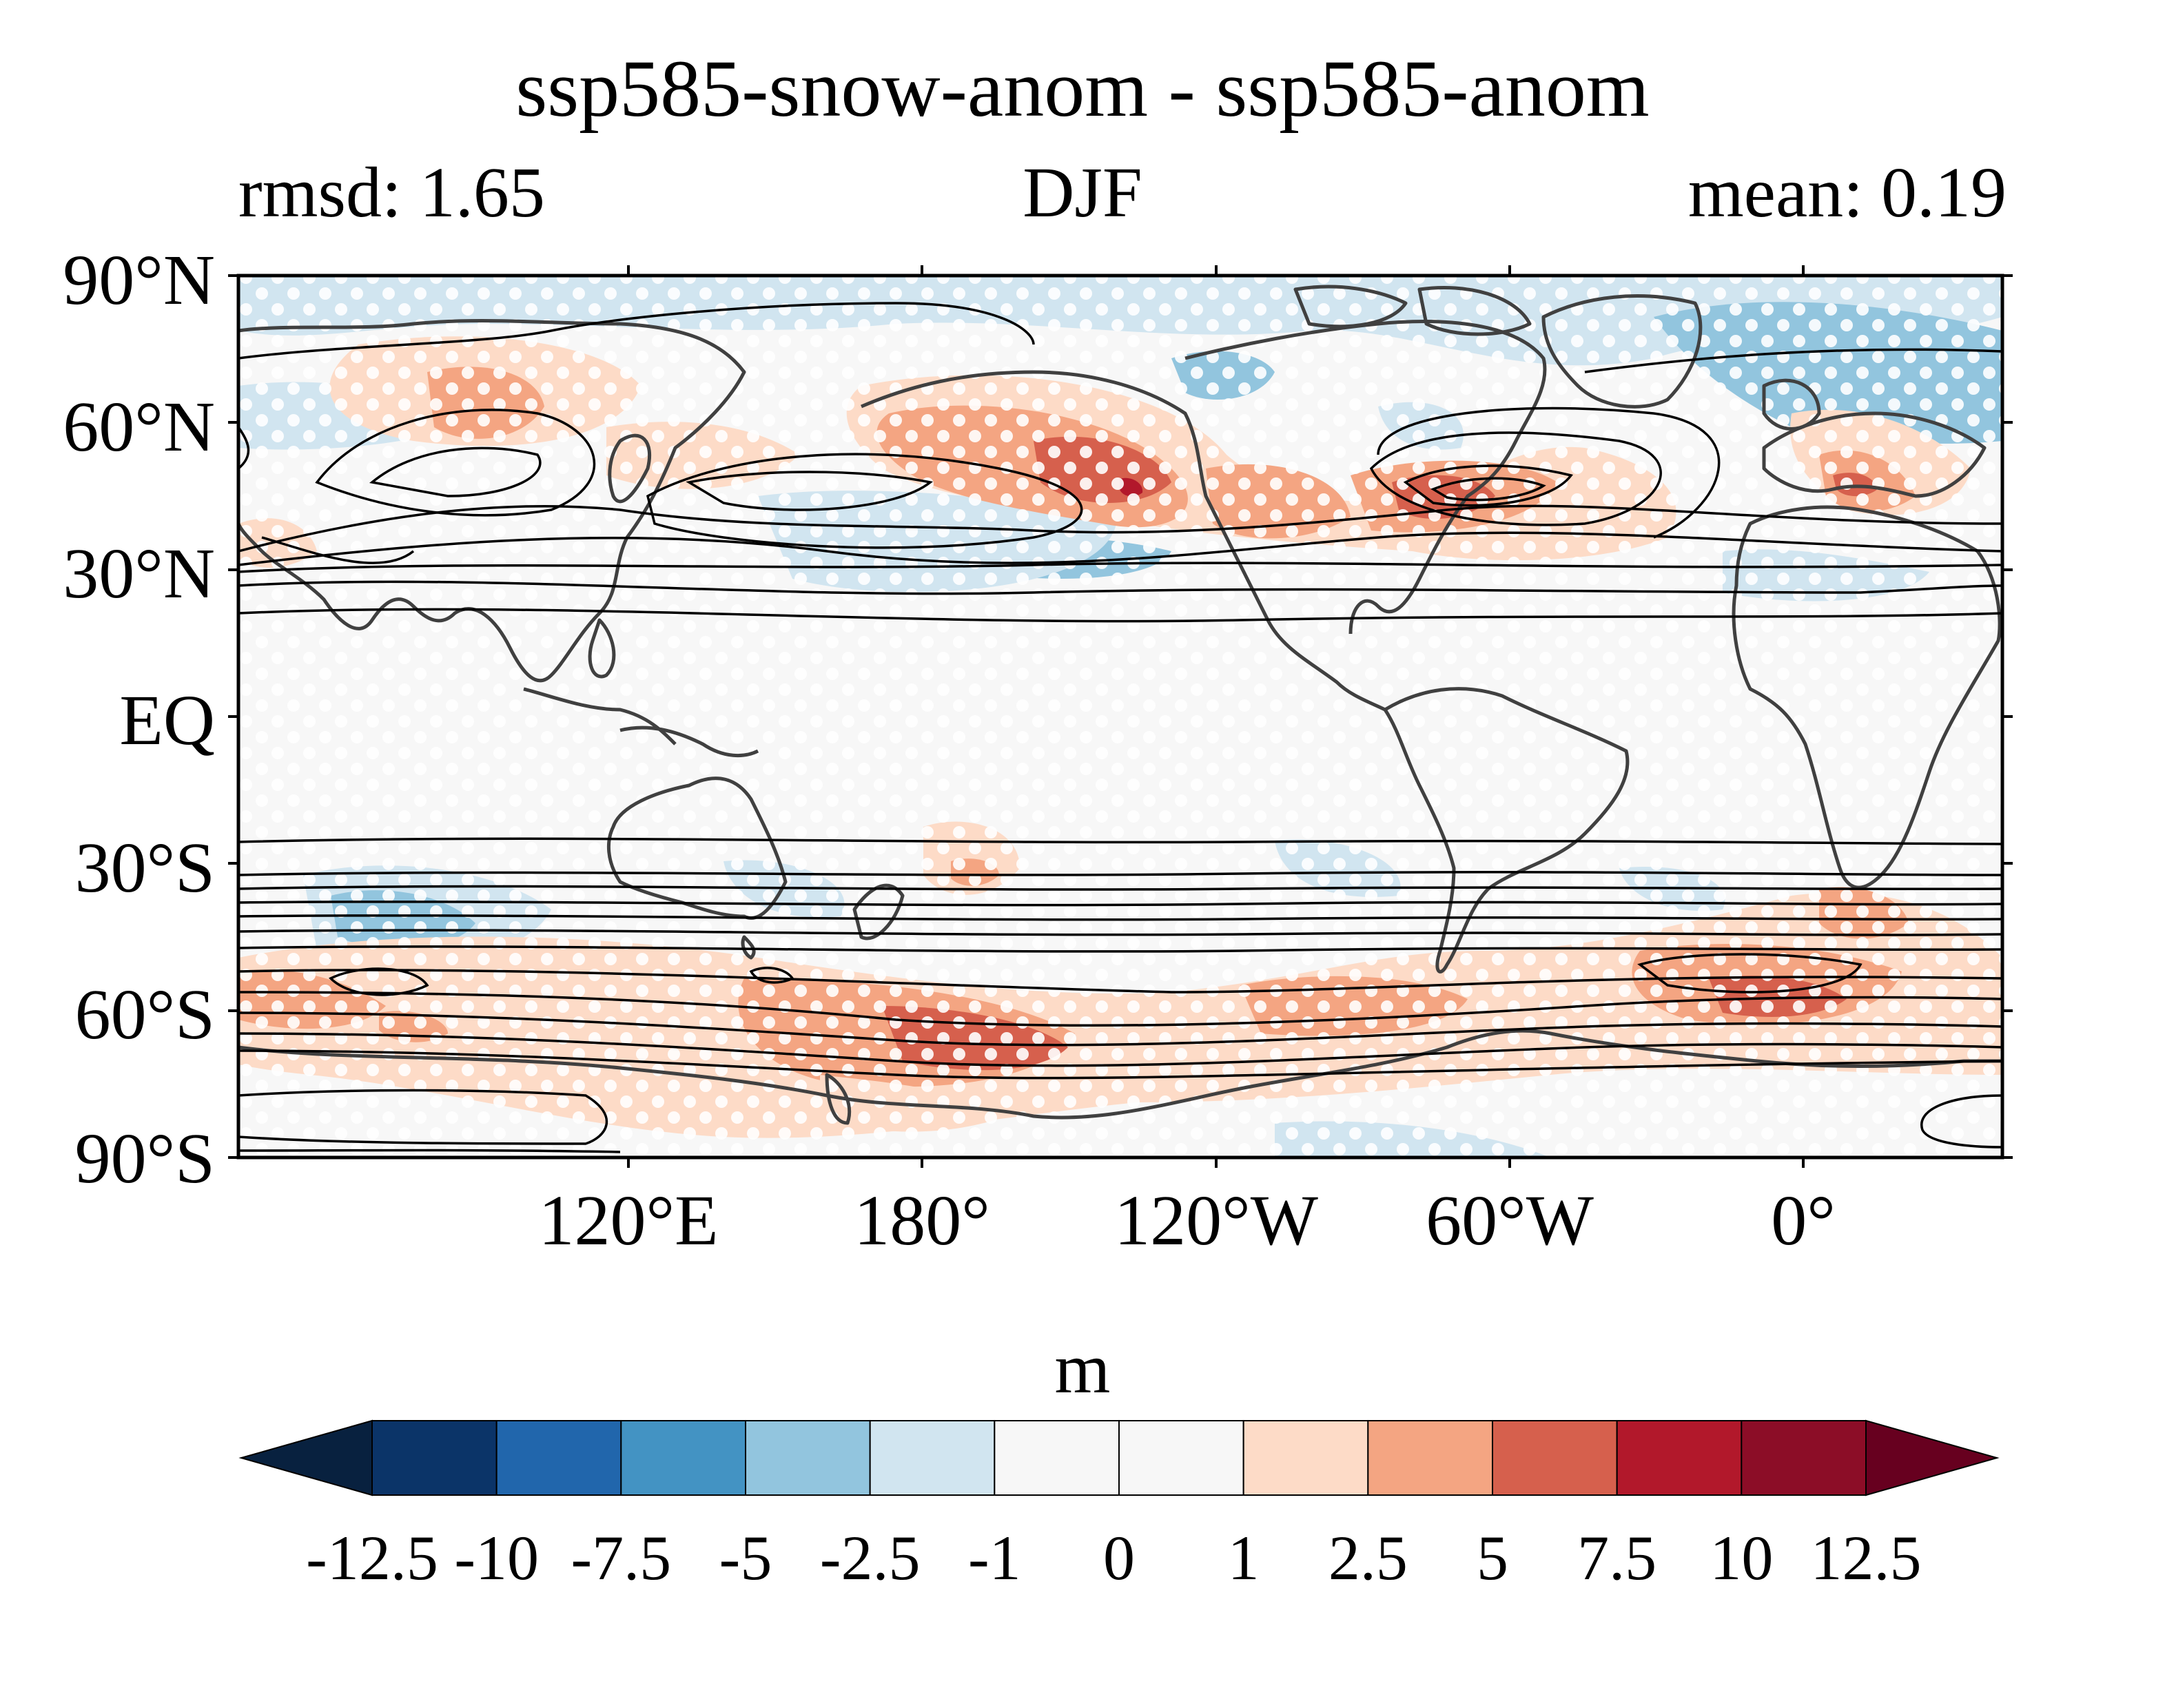 The height and width of the screenshot is (1708, 2165). What do you see at coordinates (1866, 1558) in the screenshot?
I see `colorbar-tick-label: 12.5` at bounding box center [1866, 1558].